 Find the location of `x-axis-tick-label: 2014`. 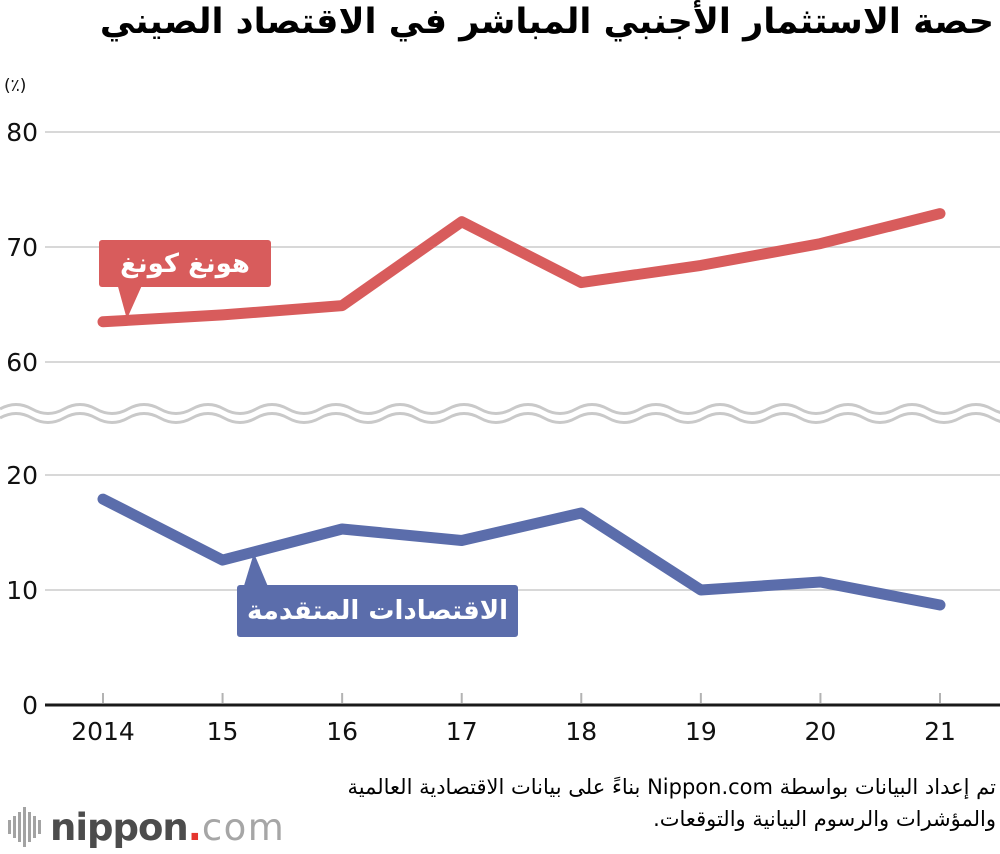

x-axis-tick-label: 2014 is located at coordinates (103, 731).